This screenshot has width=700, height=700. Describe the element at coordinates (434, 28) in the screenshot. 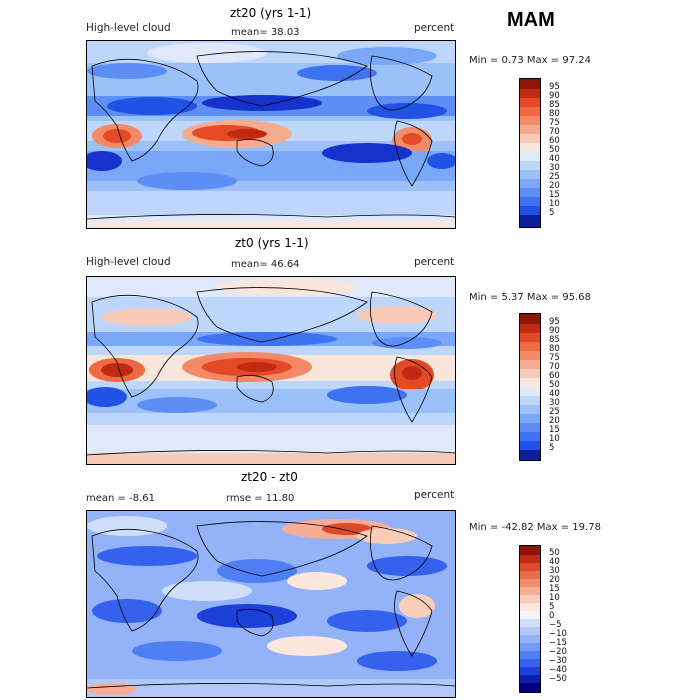

I see `panel1-units: percent` at that location.